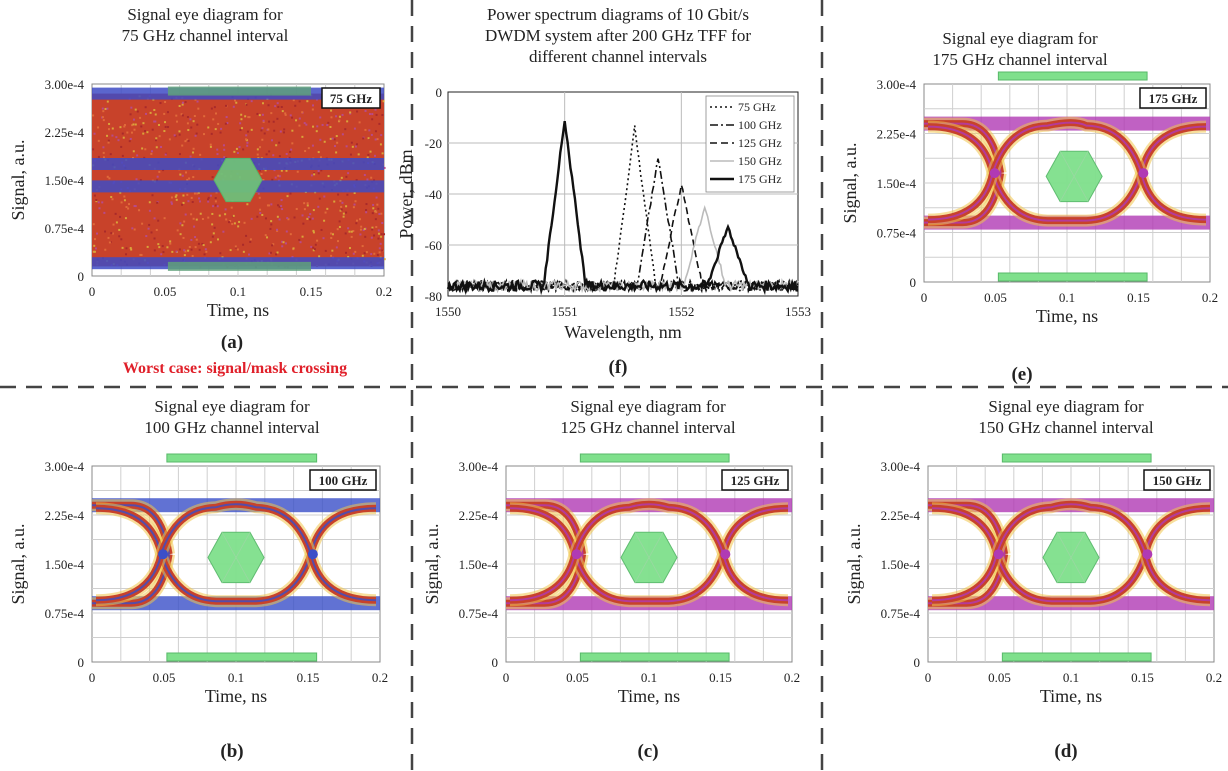  What do you see at coordinates (205, 35) in the screenshot?
I see `chart-title-line: 75 GHz channel interval` at bounding box center [205, 35].